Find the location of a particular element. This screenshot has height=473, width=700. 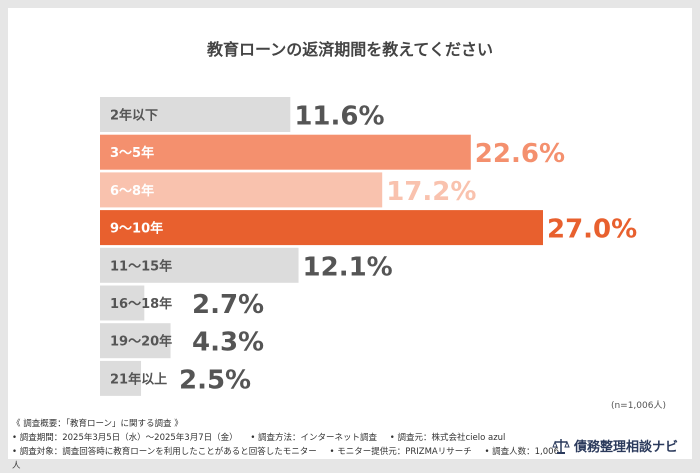

sample-size-note: (n=1,006人) is located at coordinates (638, 406).